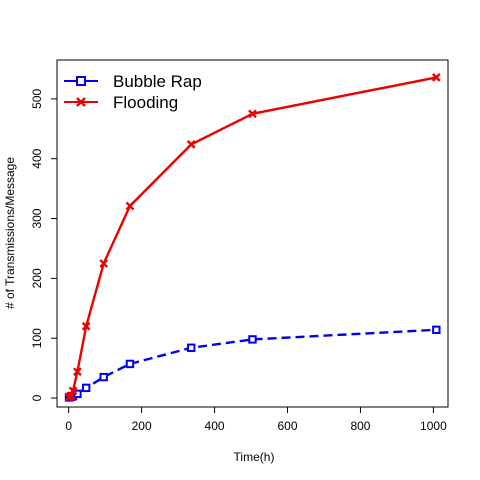 This screenshot has width=480, height=480. I want to click on y-tick-label: 100, so click(37, 338).